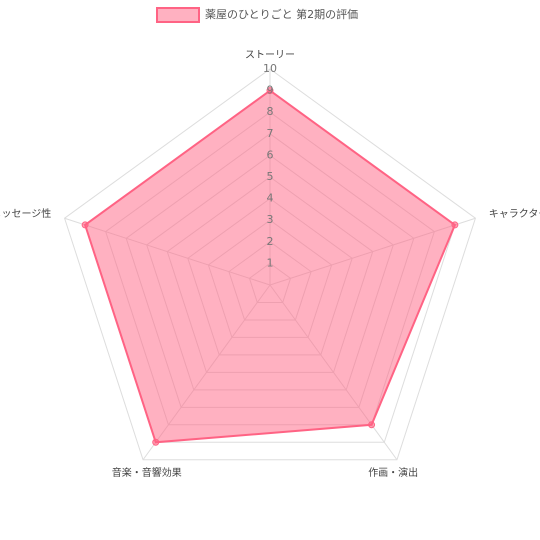 The width and height of the screenshot is (540, 540). Describe the element at coordinates (270, 198) in the screenshot. I see `r-tick-label: 4` at that location.